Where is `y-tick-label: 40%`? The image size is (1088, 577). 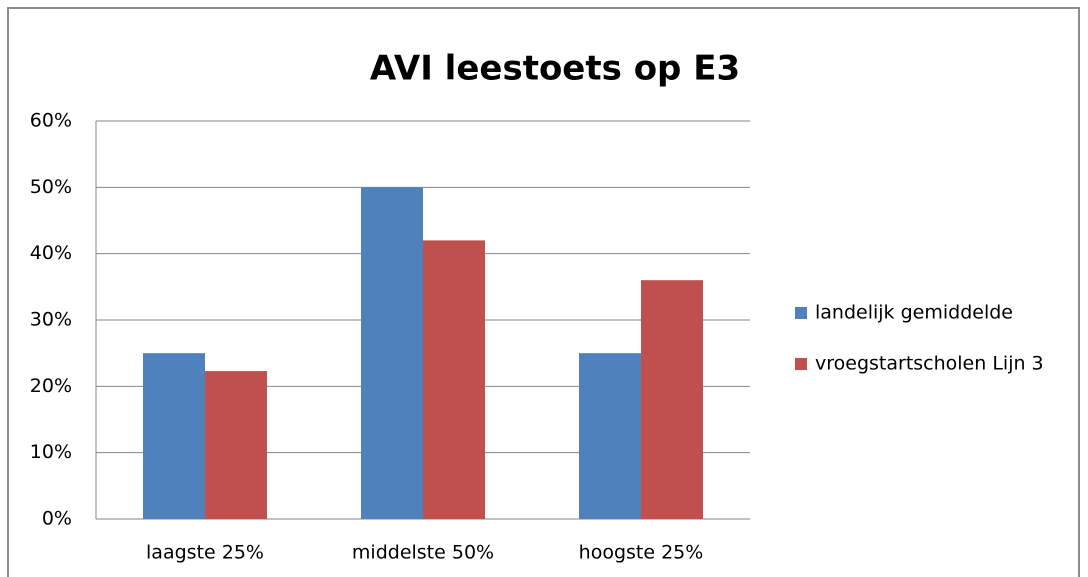 y-tick-label: 40% is located at coordinates (51, 253).